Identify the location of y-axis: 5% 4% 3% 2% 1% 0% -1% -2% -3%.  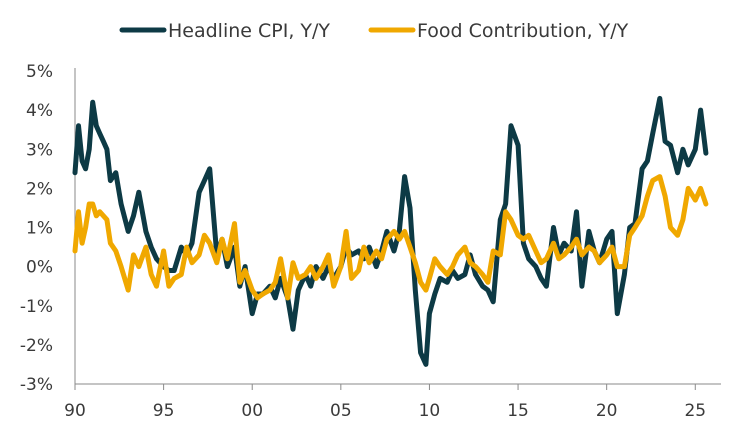
(48, 228).